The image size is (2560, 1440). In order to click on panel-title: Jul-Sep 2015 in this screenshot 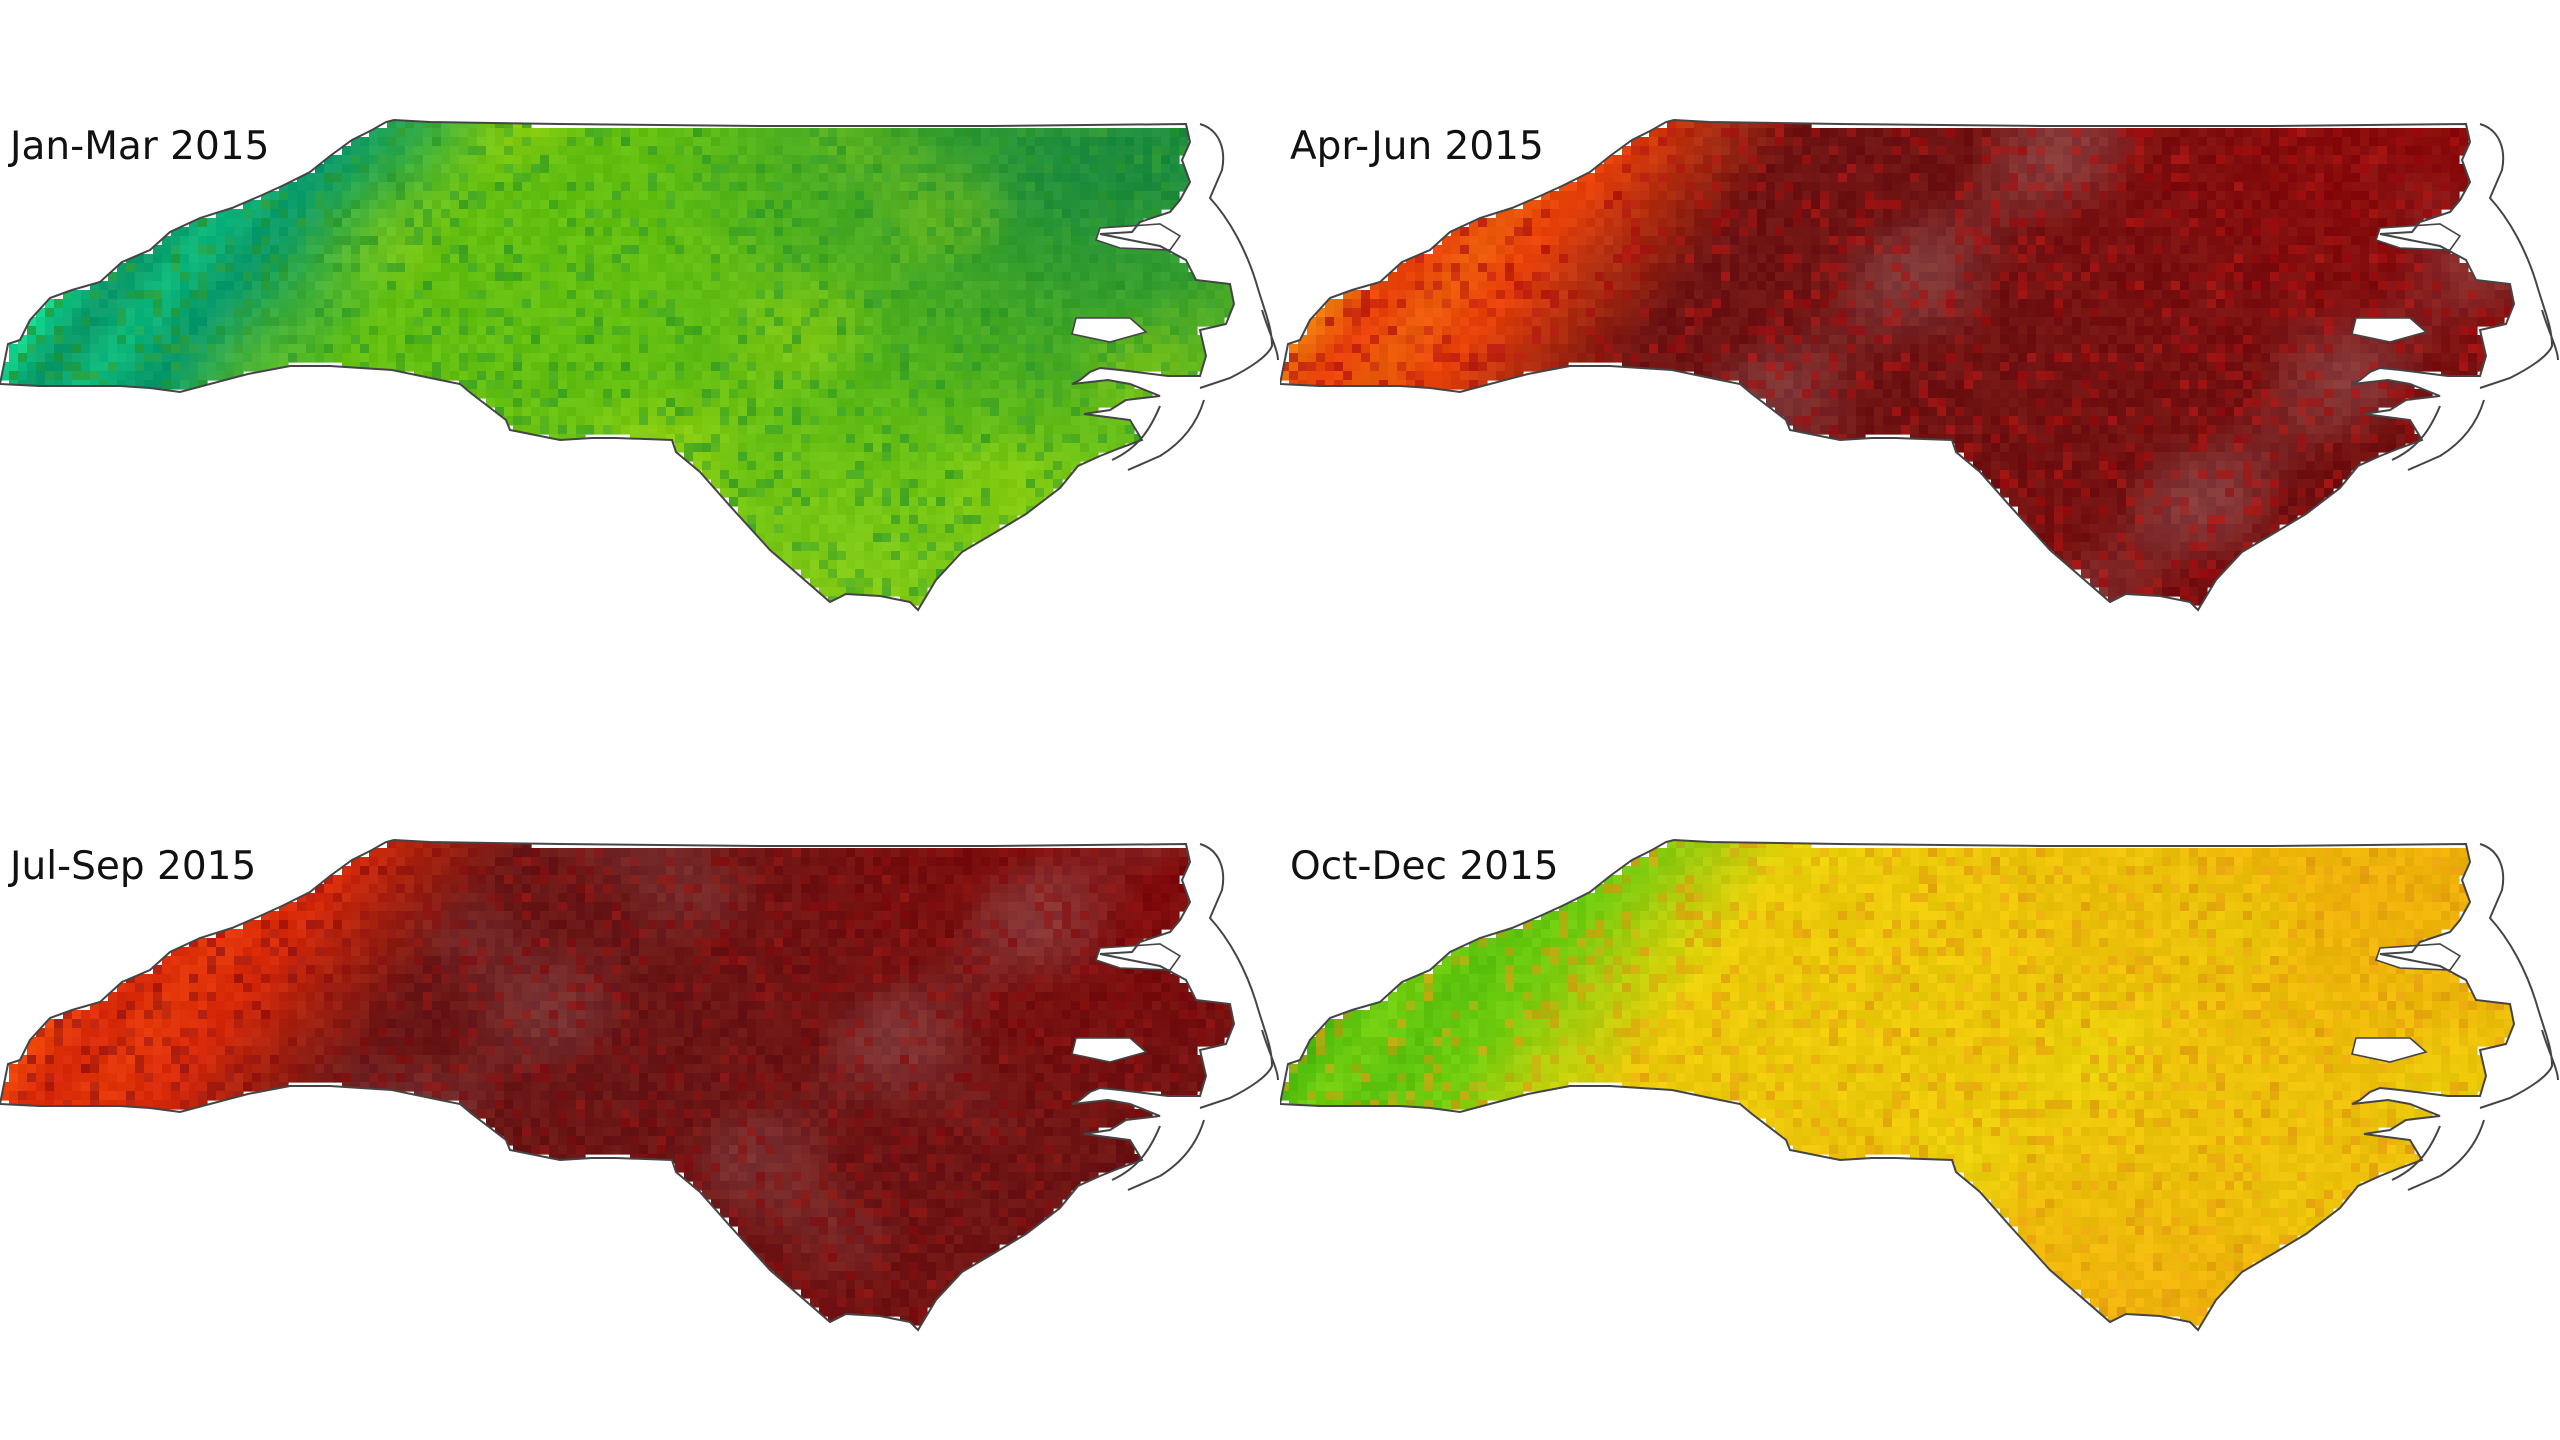, I will do `click(133, 866)`.